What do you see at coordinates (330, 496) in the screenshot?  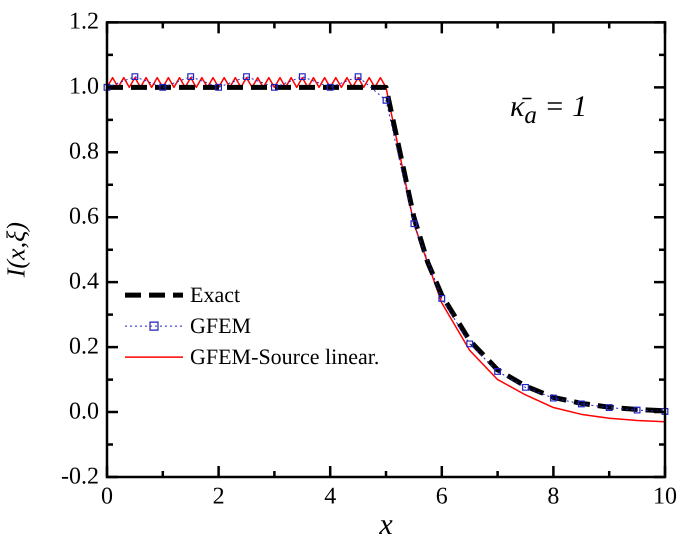 I see `x-tick-label: 4` at bounding box center [330, 496].